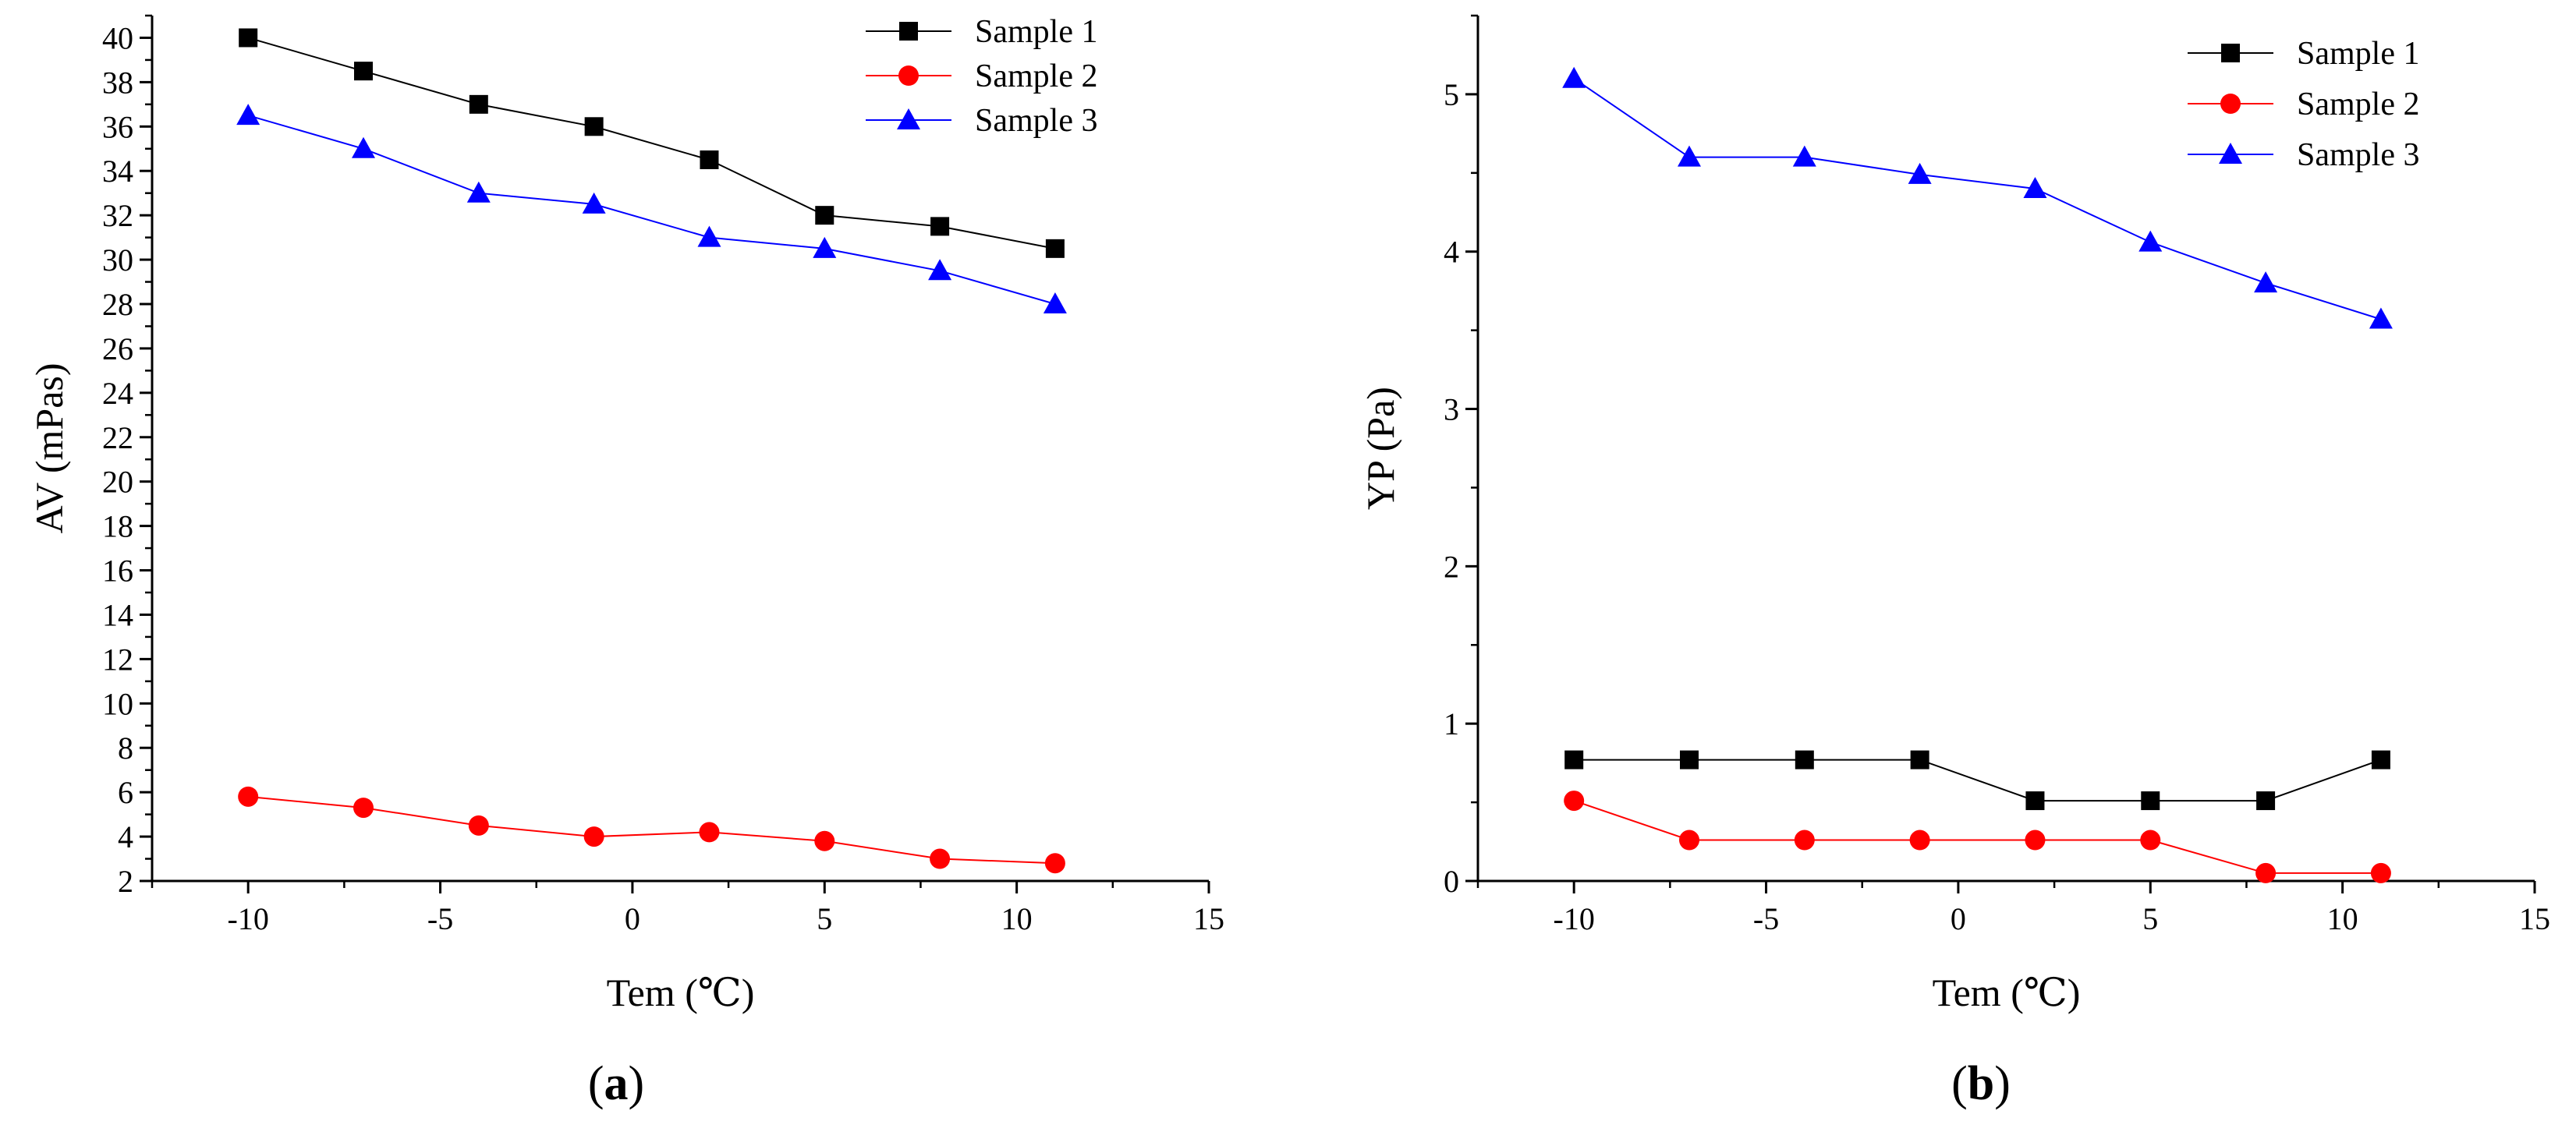  Describe the element at coordinates (117, 260) in the screenshot. I see `y-tick-label: 30` at that location.